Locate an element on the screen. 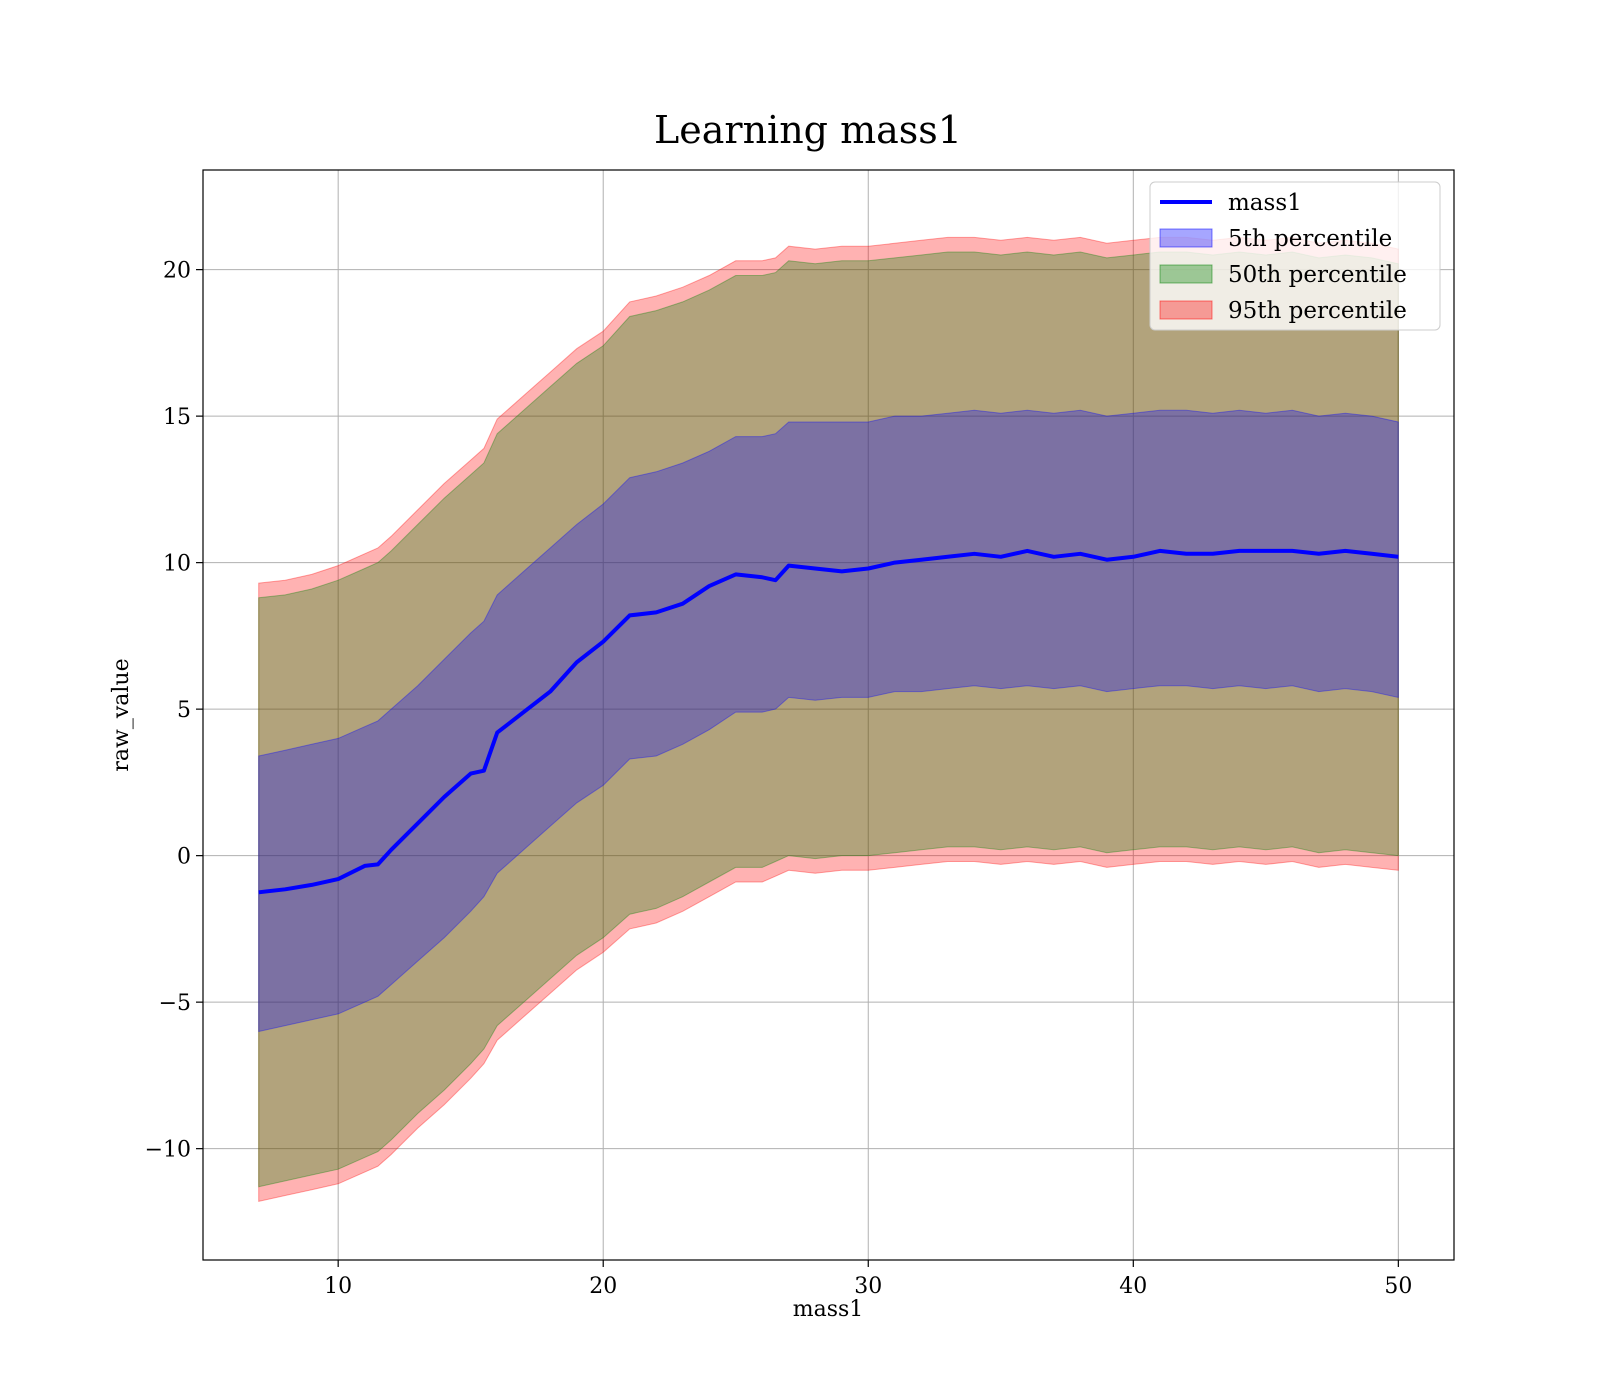 This screenshot has height=1400, width=1600. x-tick-label: 30 is located at coordinates (868, 1286).